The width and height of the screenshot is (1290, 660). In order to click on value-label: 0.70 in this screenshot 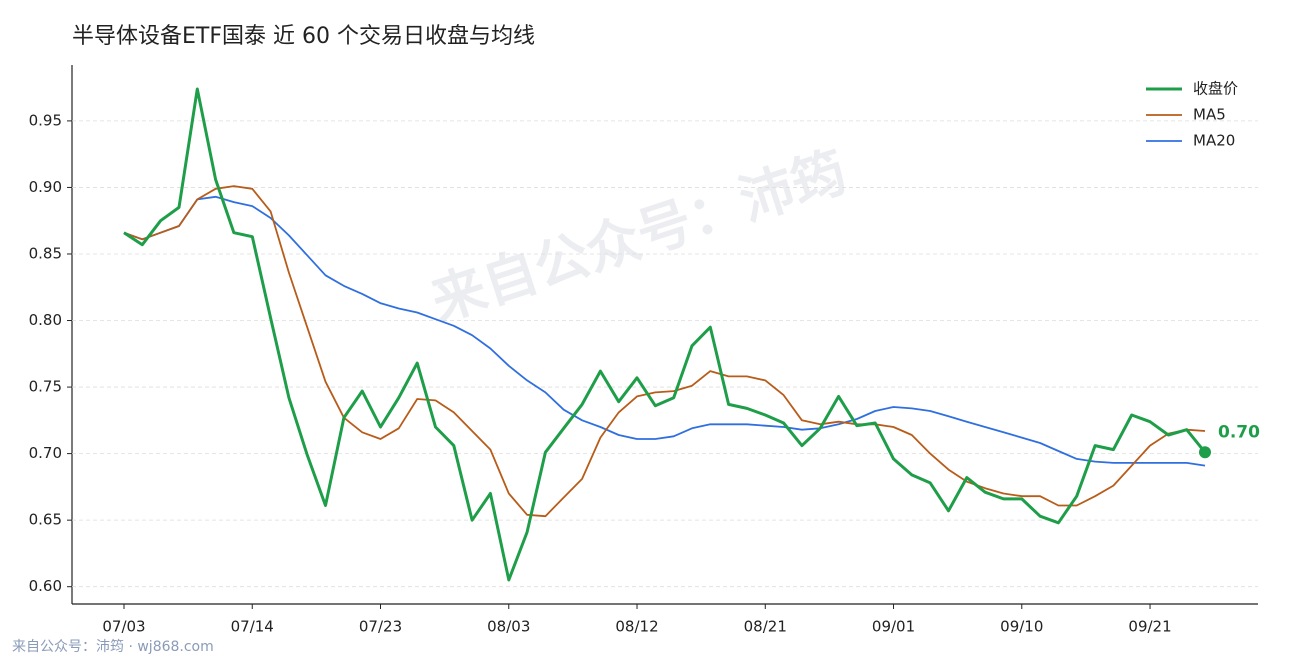, I will do `click(1239, 432)`.